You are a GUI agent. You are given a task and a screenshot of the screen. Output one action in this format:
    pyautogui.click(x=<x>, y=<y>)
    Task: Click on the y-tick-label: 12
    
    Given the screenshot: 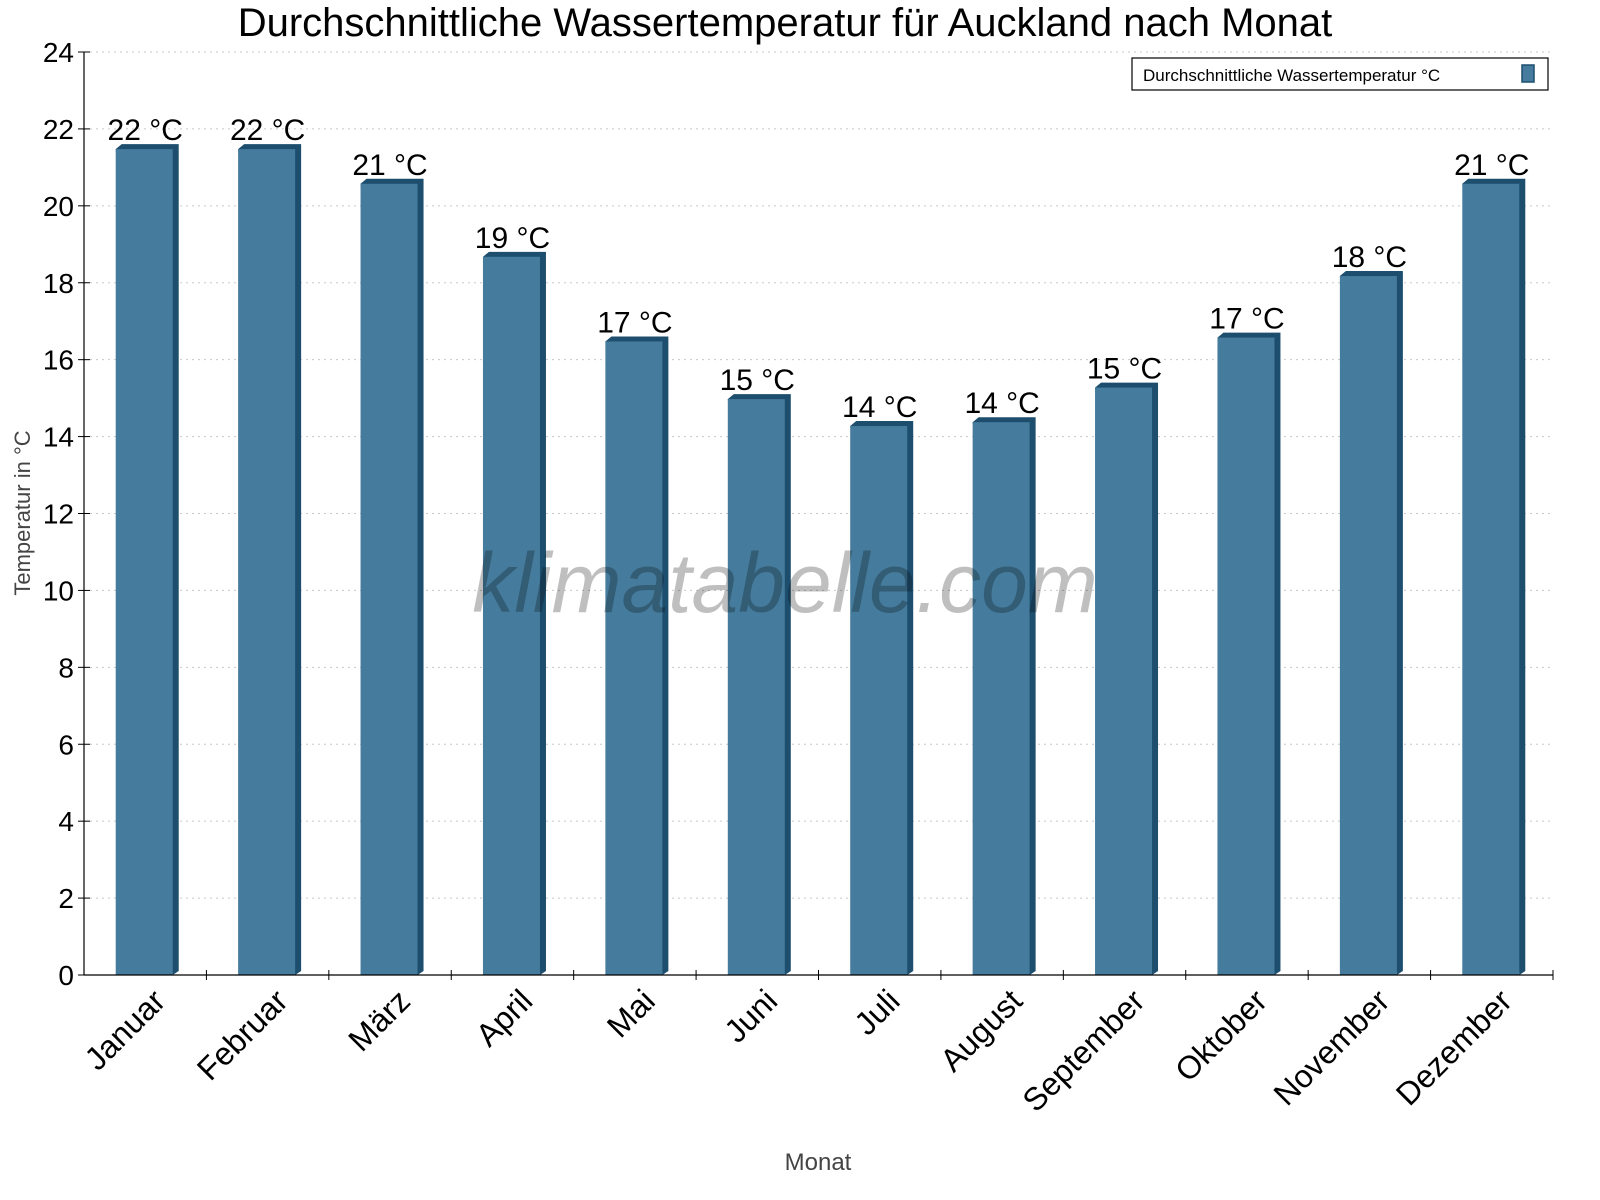 What is the action you would take?
    pyautogui.click(x=58, y=514)
    